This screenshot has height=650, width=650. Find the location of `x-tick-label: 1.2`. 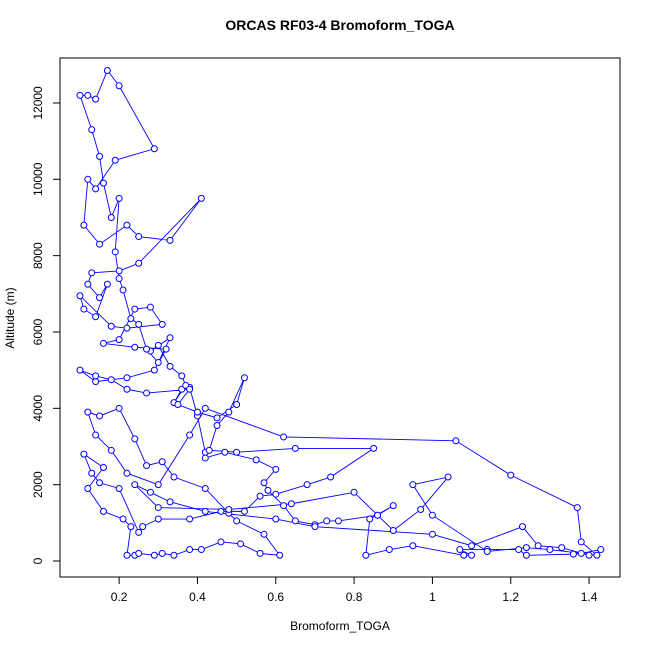

x-tick-label: 1.2 is located at coordinates (510, 597).